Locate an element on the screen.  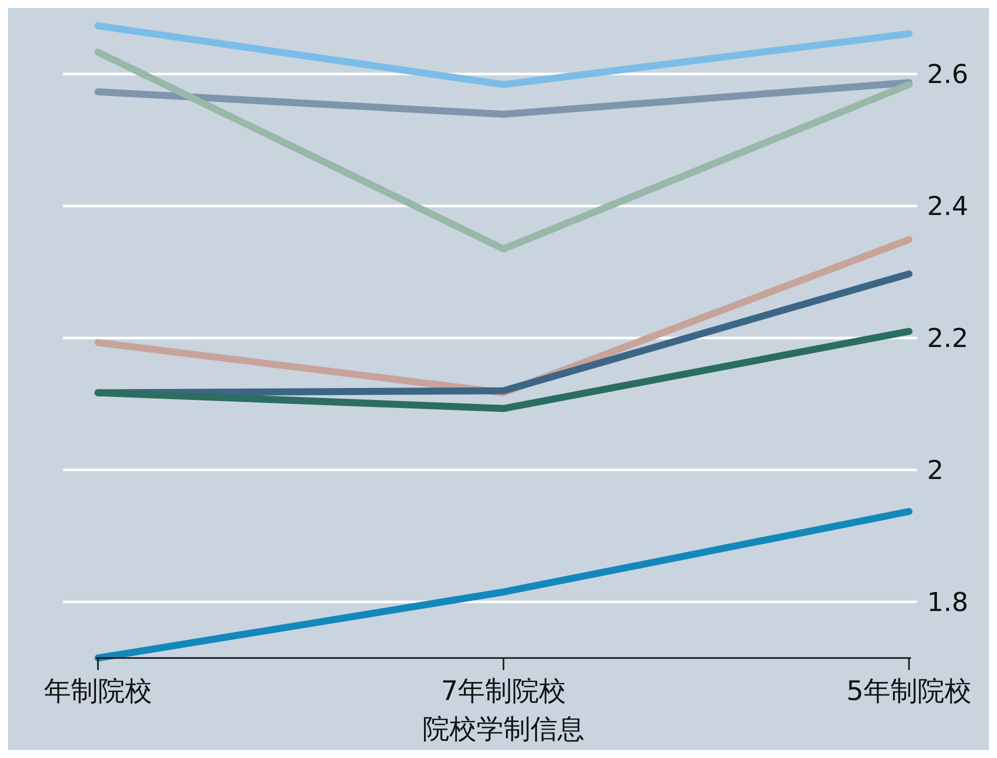
x-tick-label: 5年制院校 is located at coordinates (909, 691).